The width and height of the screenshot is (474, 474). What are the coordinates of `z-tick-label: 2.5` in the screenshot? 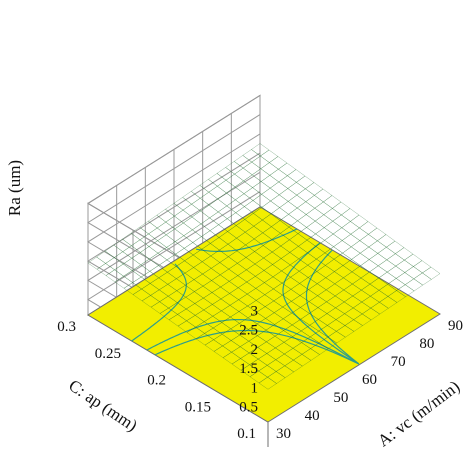 It's located at (248, 331).